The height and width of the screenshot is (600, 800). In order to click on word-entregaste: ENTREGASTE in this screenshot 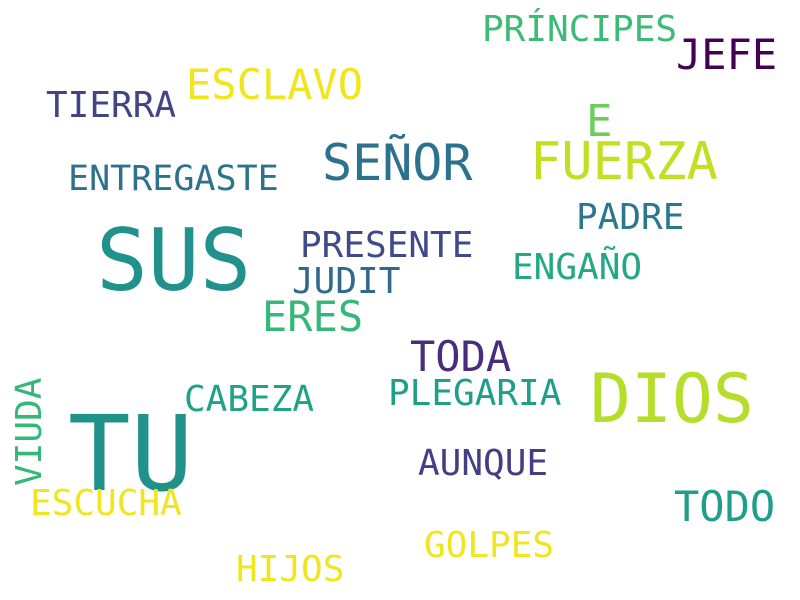, I will do `click(173, 179)`.